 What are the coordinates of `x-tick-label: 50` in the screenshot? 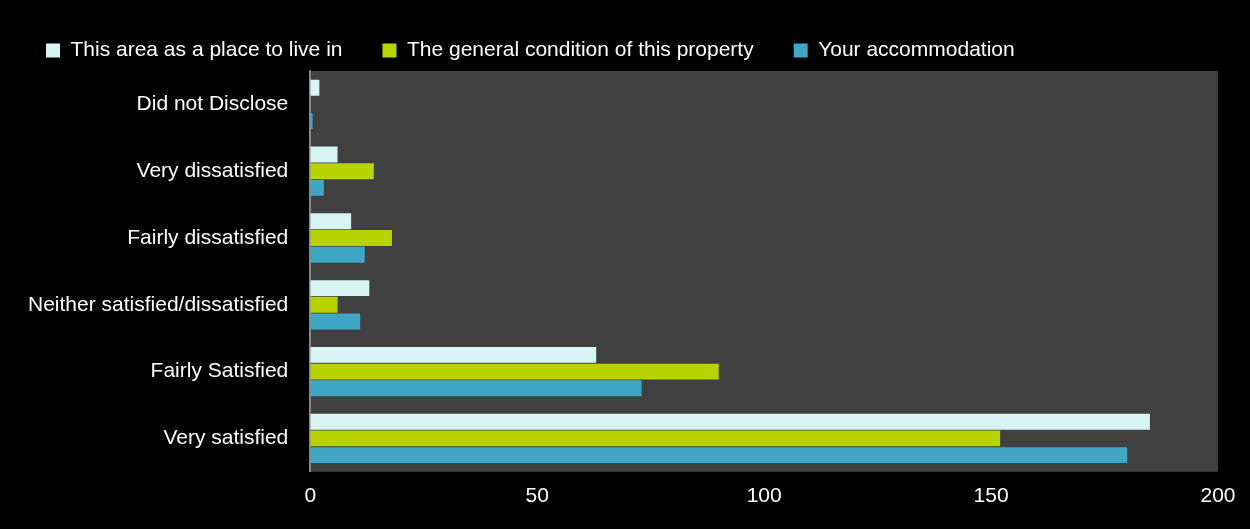 It's located at (537, 495).